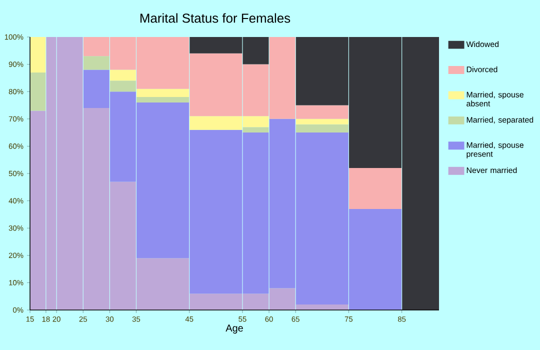 The width and height of the screenshot is (540, 350). I want to click on chart-title: Marital Status for Females, so click(215, 18).